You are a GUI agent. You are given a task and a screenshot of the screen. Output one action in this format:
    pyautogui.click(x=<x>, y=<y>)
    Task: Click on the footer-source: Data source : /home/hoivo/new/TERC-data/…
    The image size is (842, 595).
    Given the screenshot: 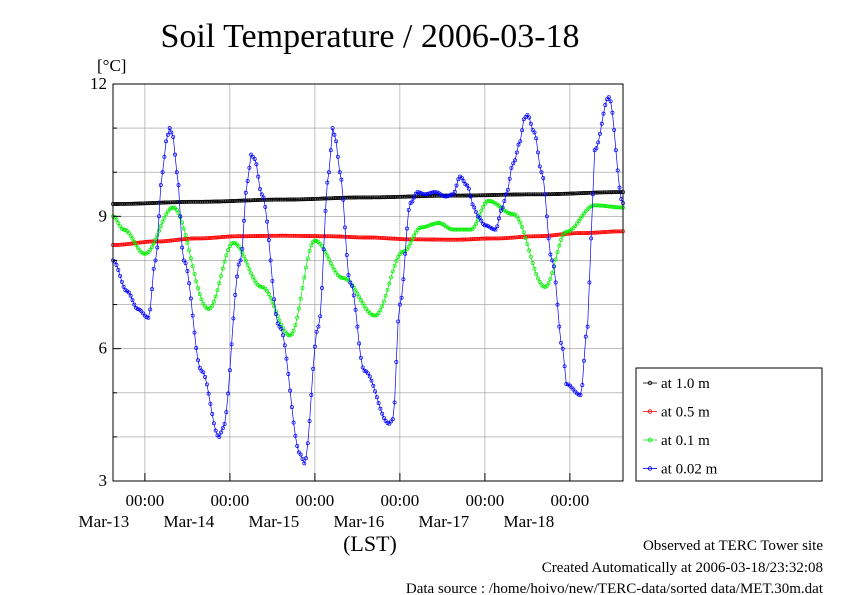 What is the action you would take?
    pyautogui.click(x=615, y=588)
    